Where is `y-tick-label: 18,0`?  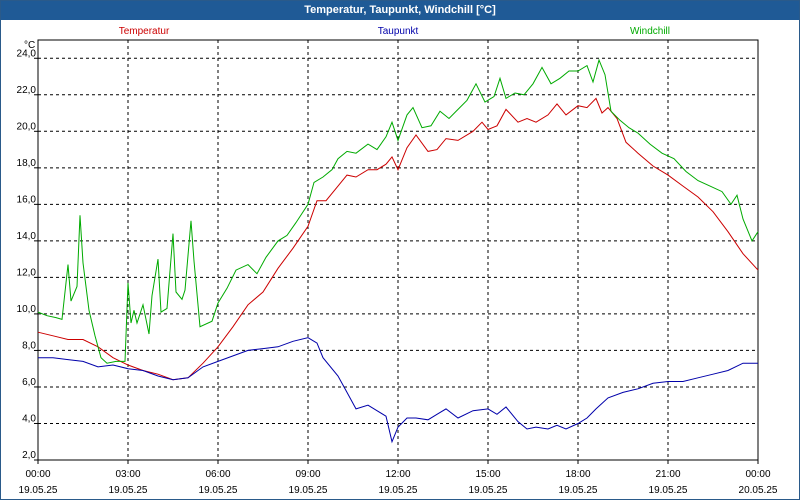
y-tick-label: 18,0 is located at coordinates (27, 163).